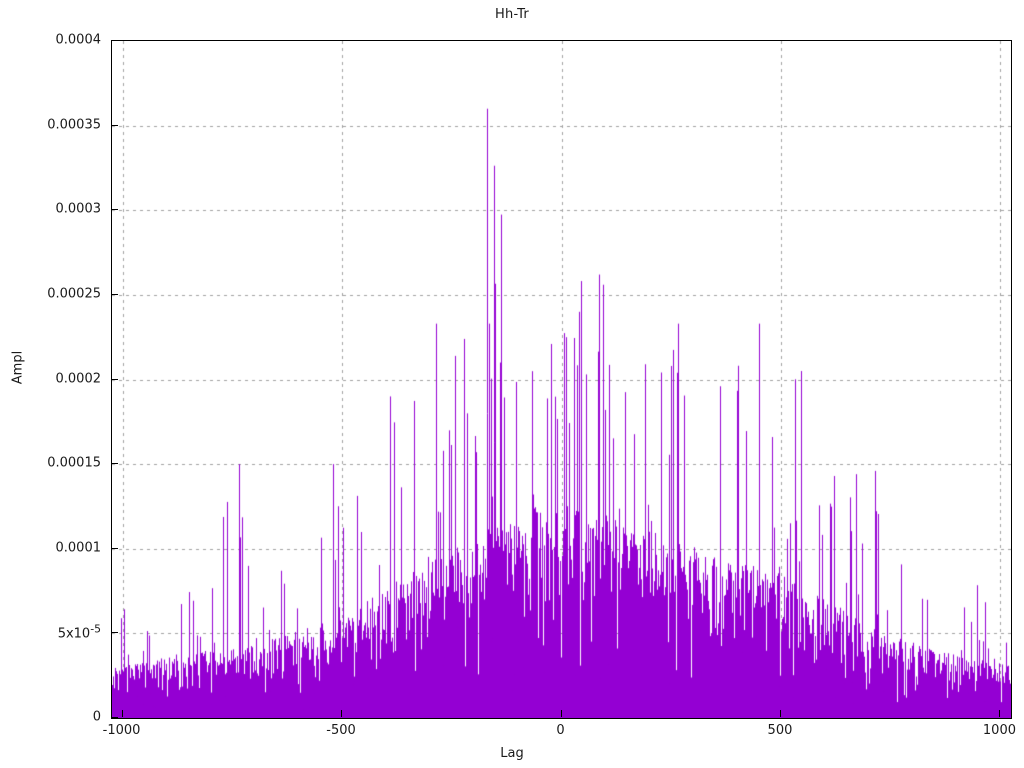 The width and height of the screenshot is (1024, 768). What do you see at coordinates (79, 632) in the screenshot?
I see `y-tick-label: 5x10⁻⁵` at bounding box center [79, 632].